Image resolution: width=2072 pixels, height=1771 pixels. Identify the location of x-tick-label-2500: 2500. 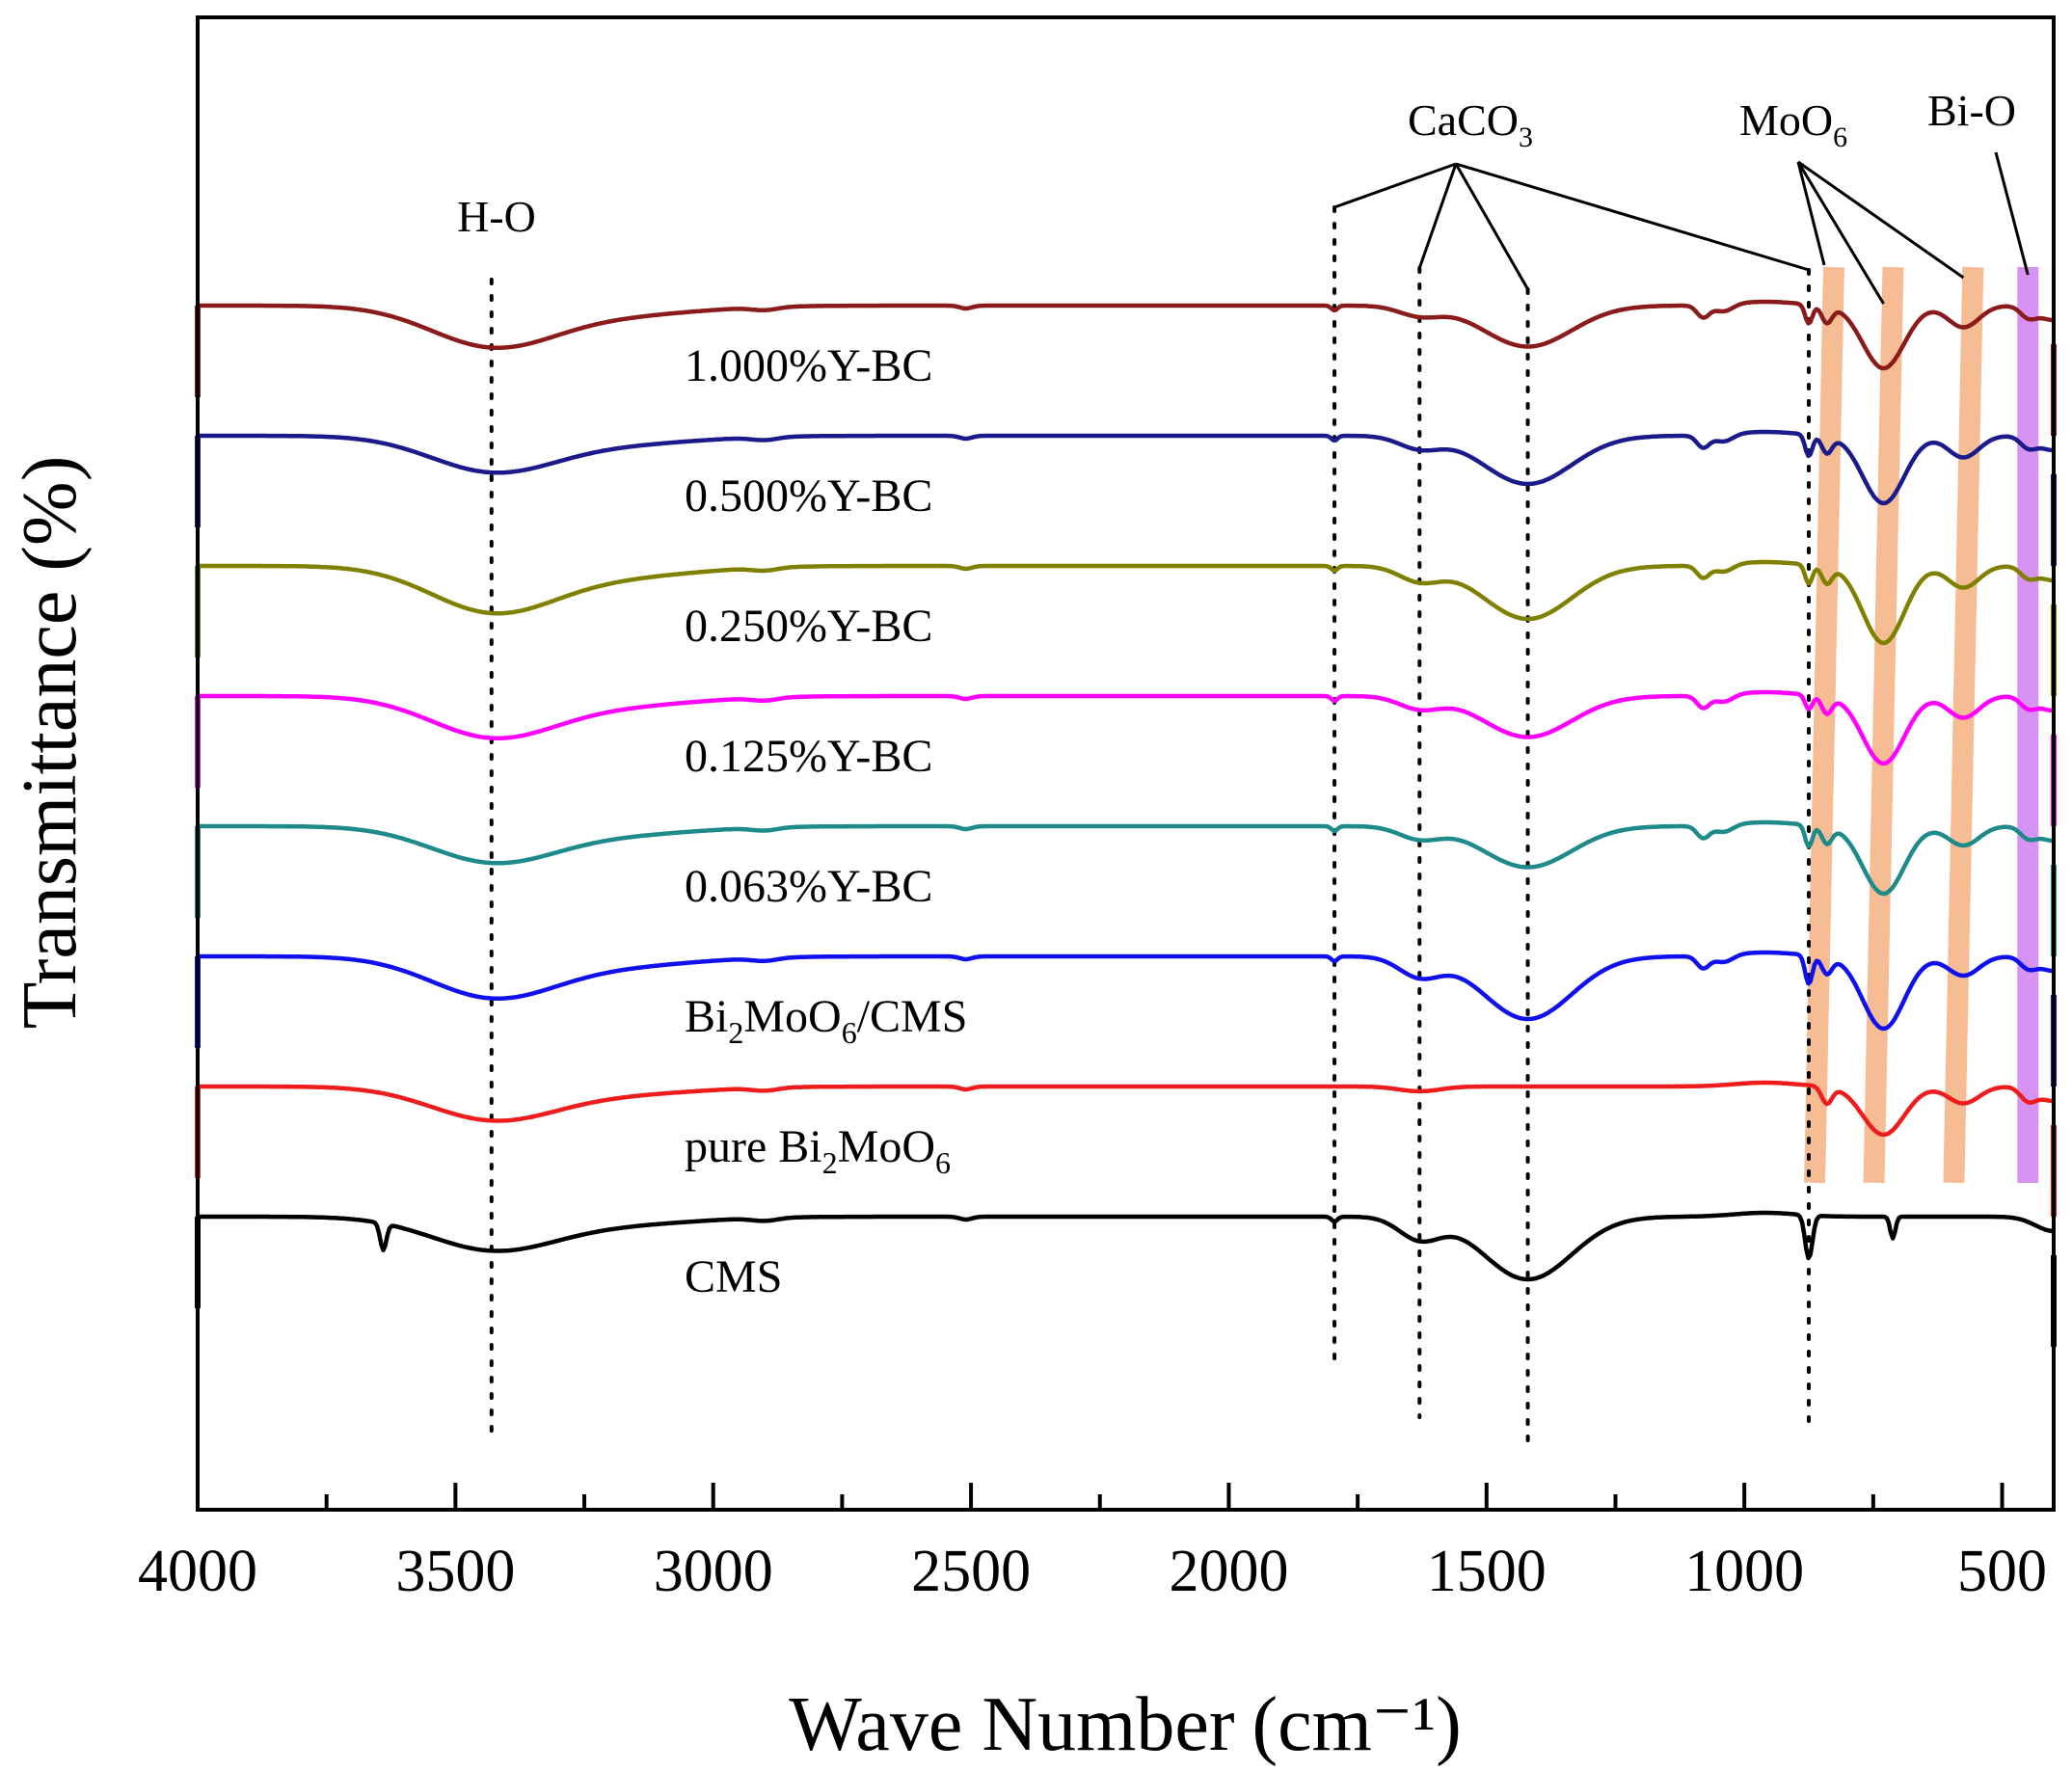
(971, 1572).